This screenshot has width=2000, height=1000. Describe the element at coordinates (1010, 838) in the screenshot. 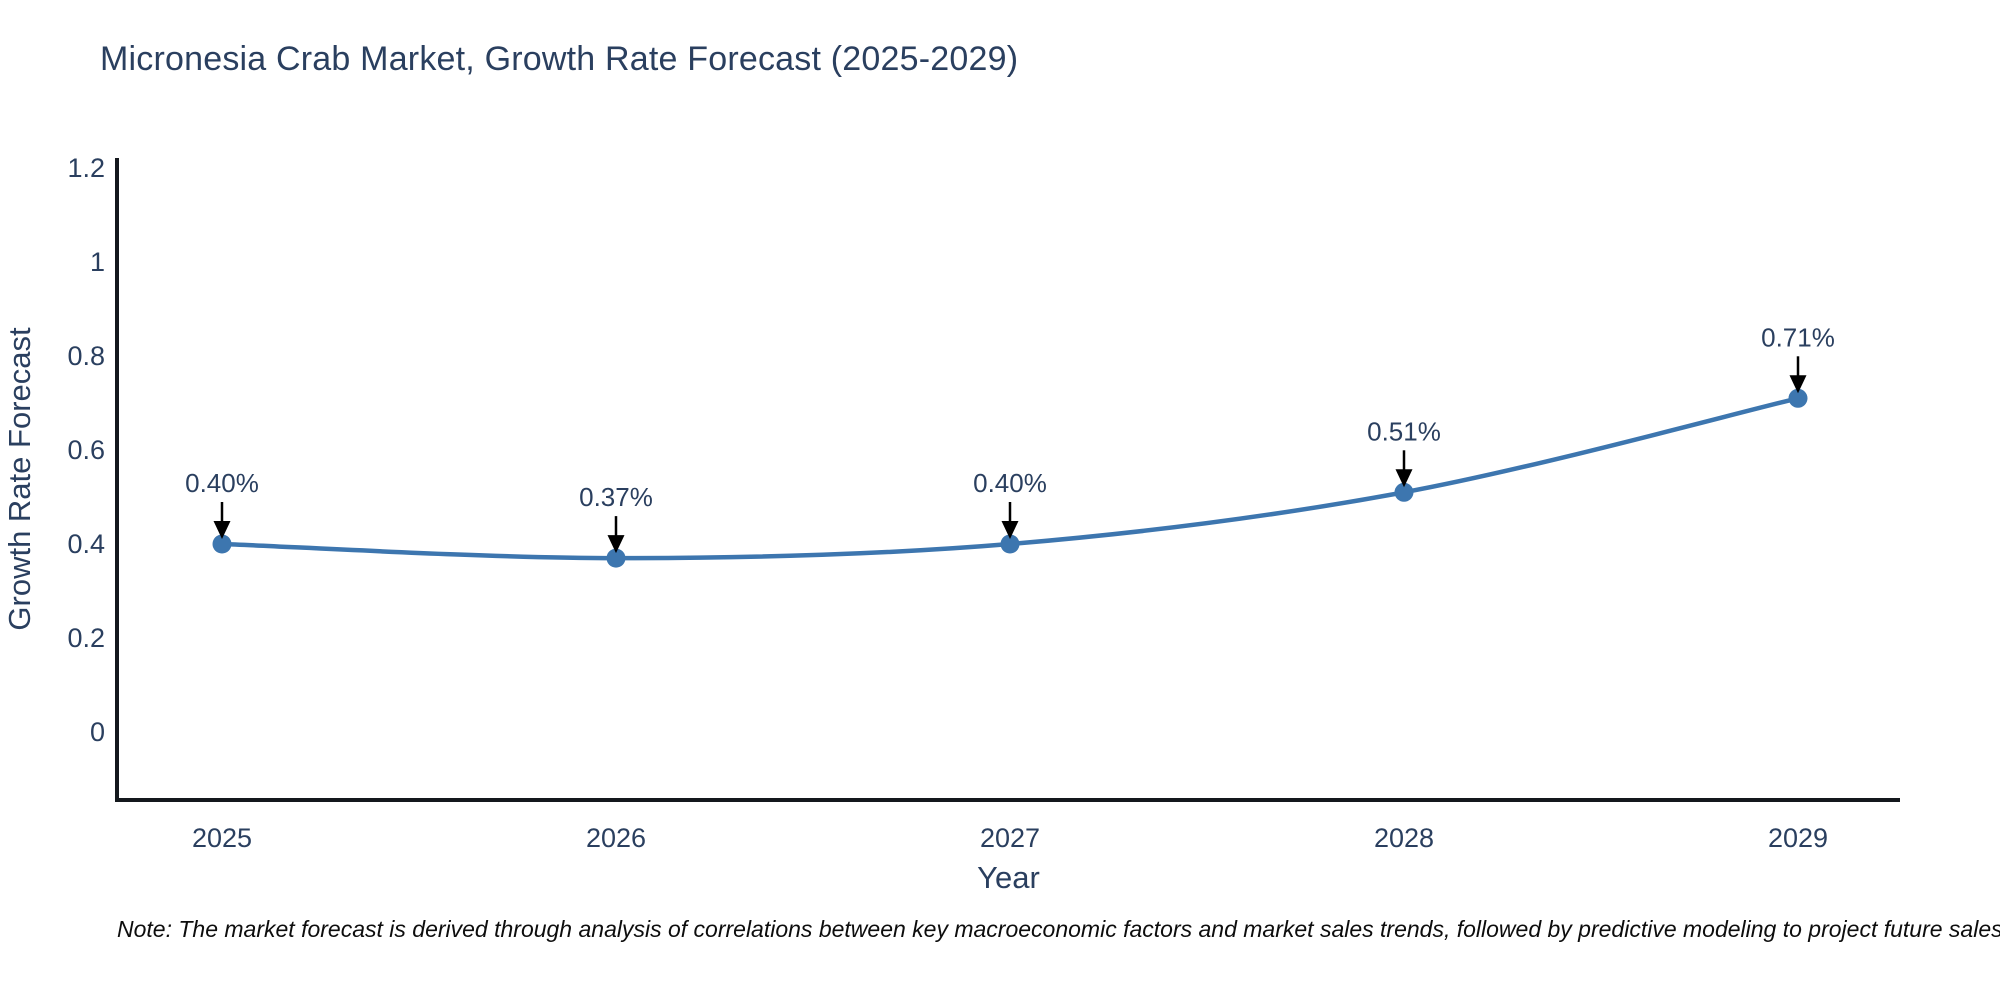

I see `x-tick-label: 2027` at that location.